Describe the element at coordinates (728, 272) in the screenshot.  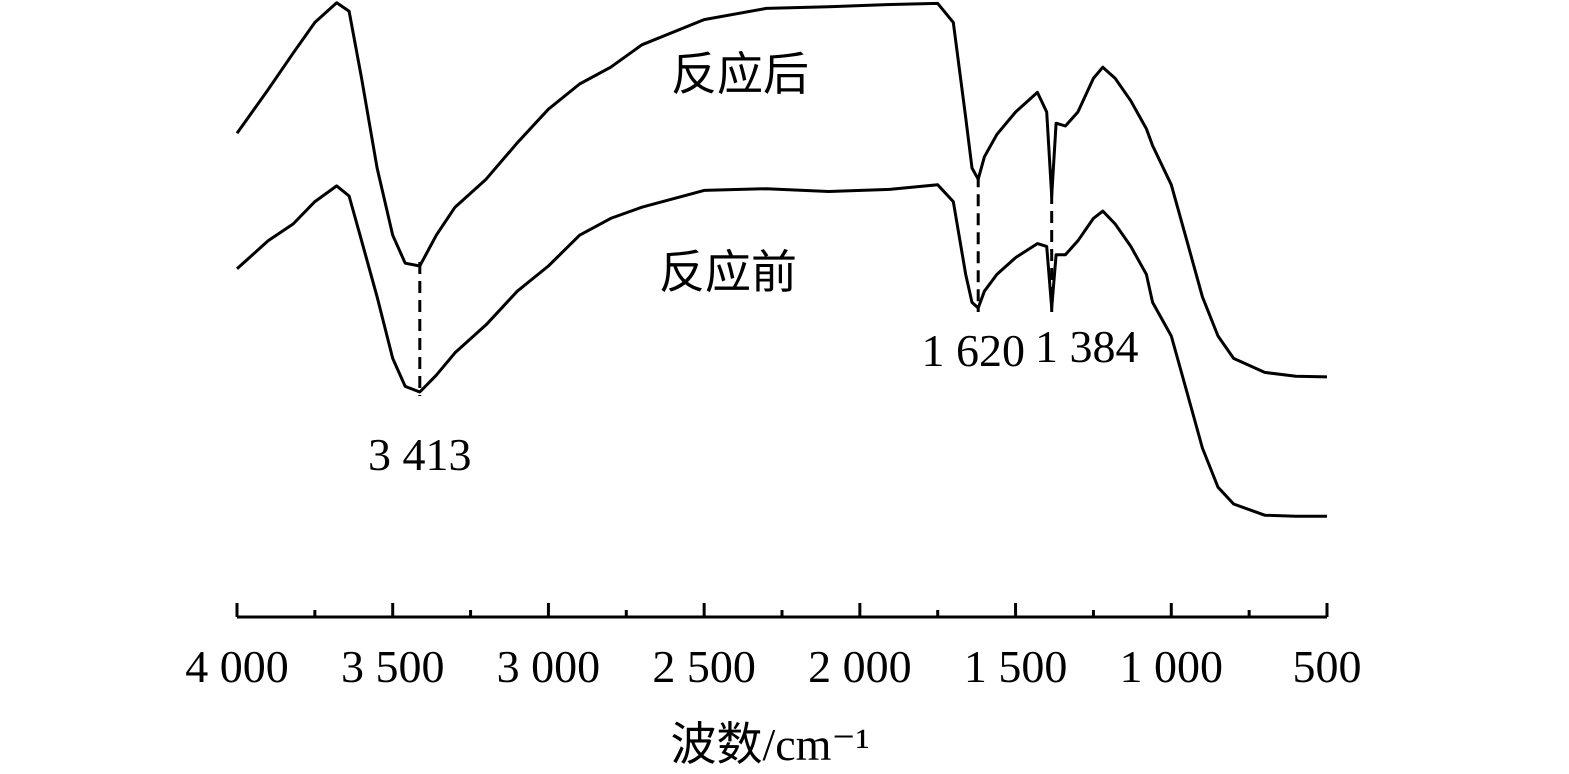
I see `series-label-2: 反应前` at that location.